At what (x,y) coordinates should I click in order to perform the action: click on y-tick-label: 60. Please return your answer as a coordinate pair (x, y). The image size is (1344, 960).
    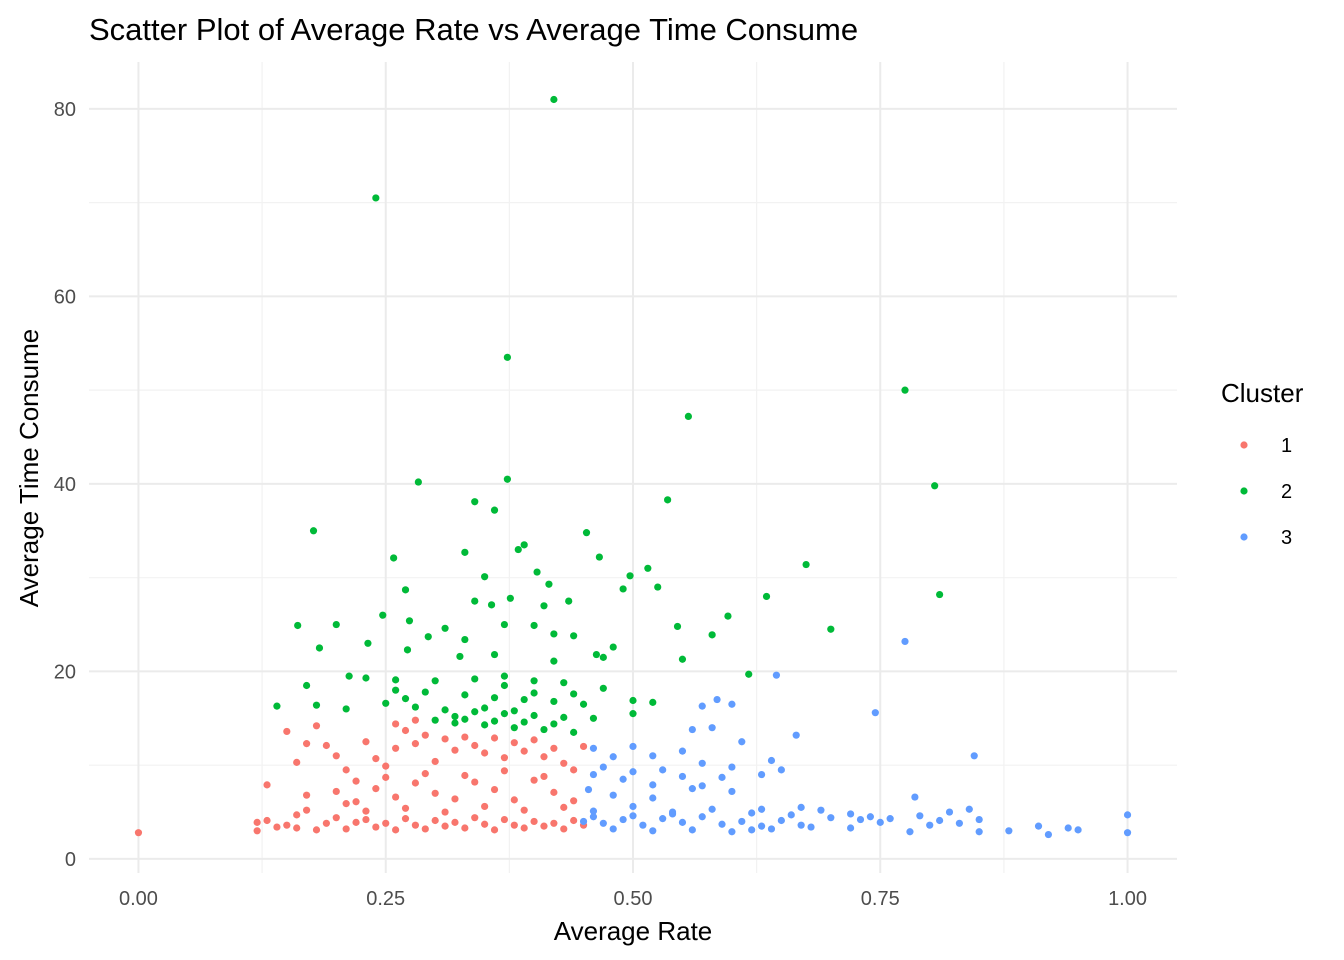
    Looking at the image, I should click on (65, 297).